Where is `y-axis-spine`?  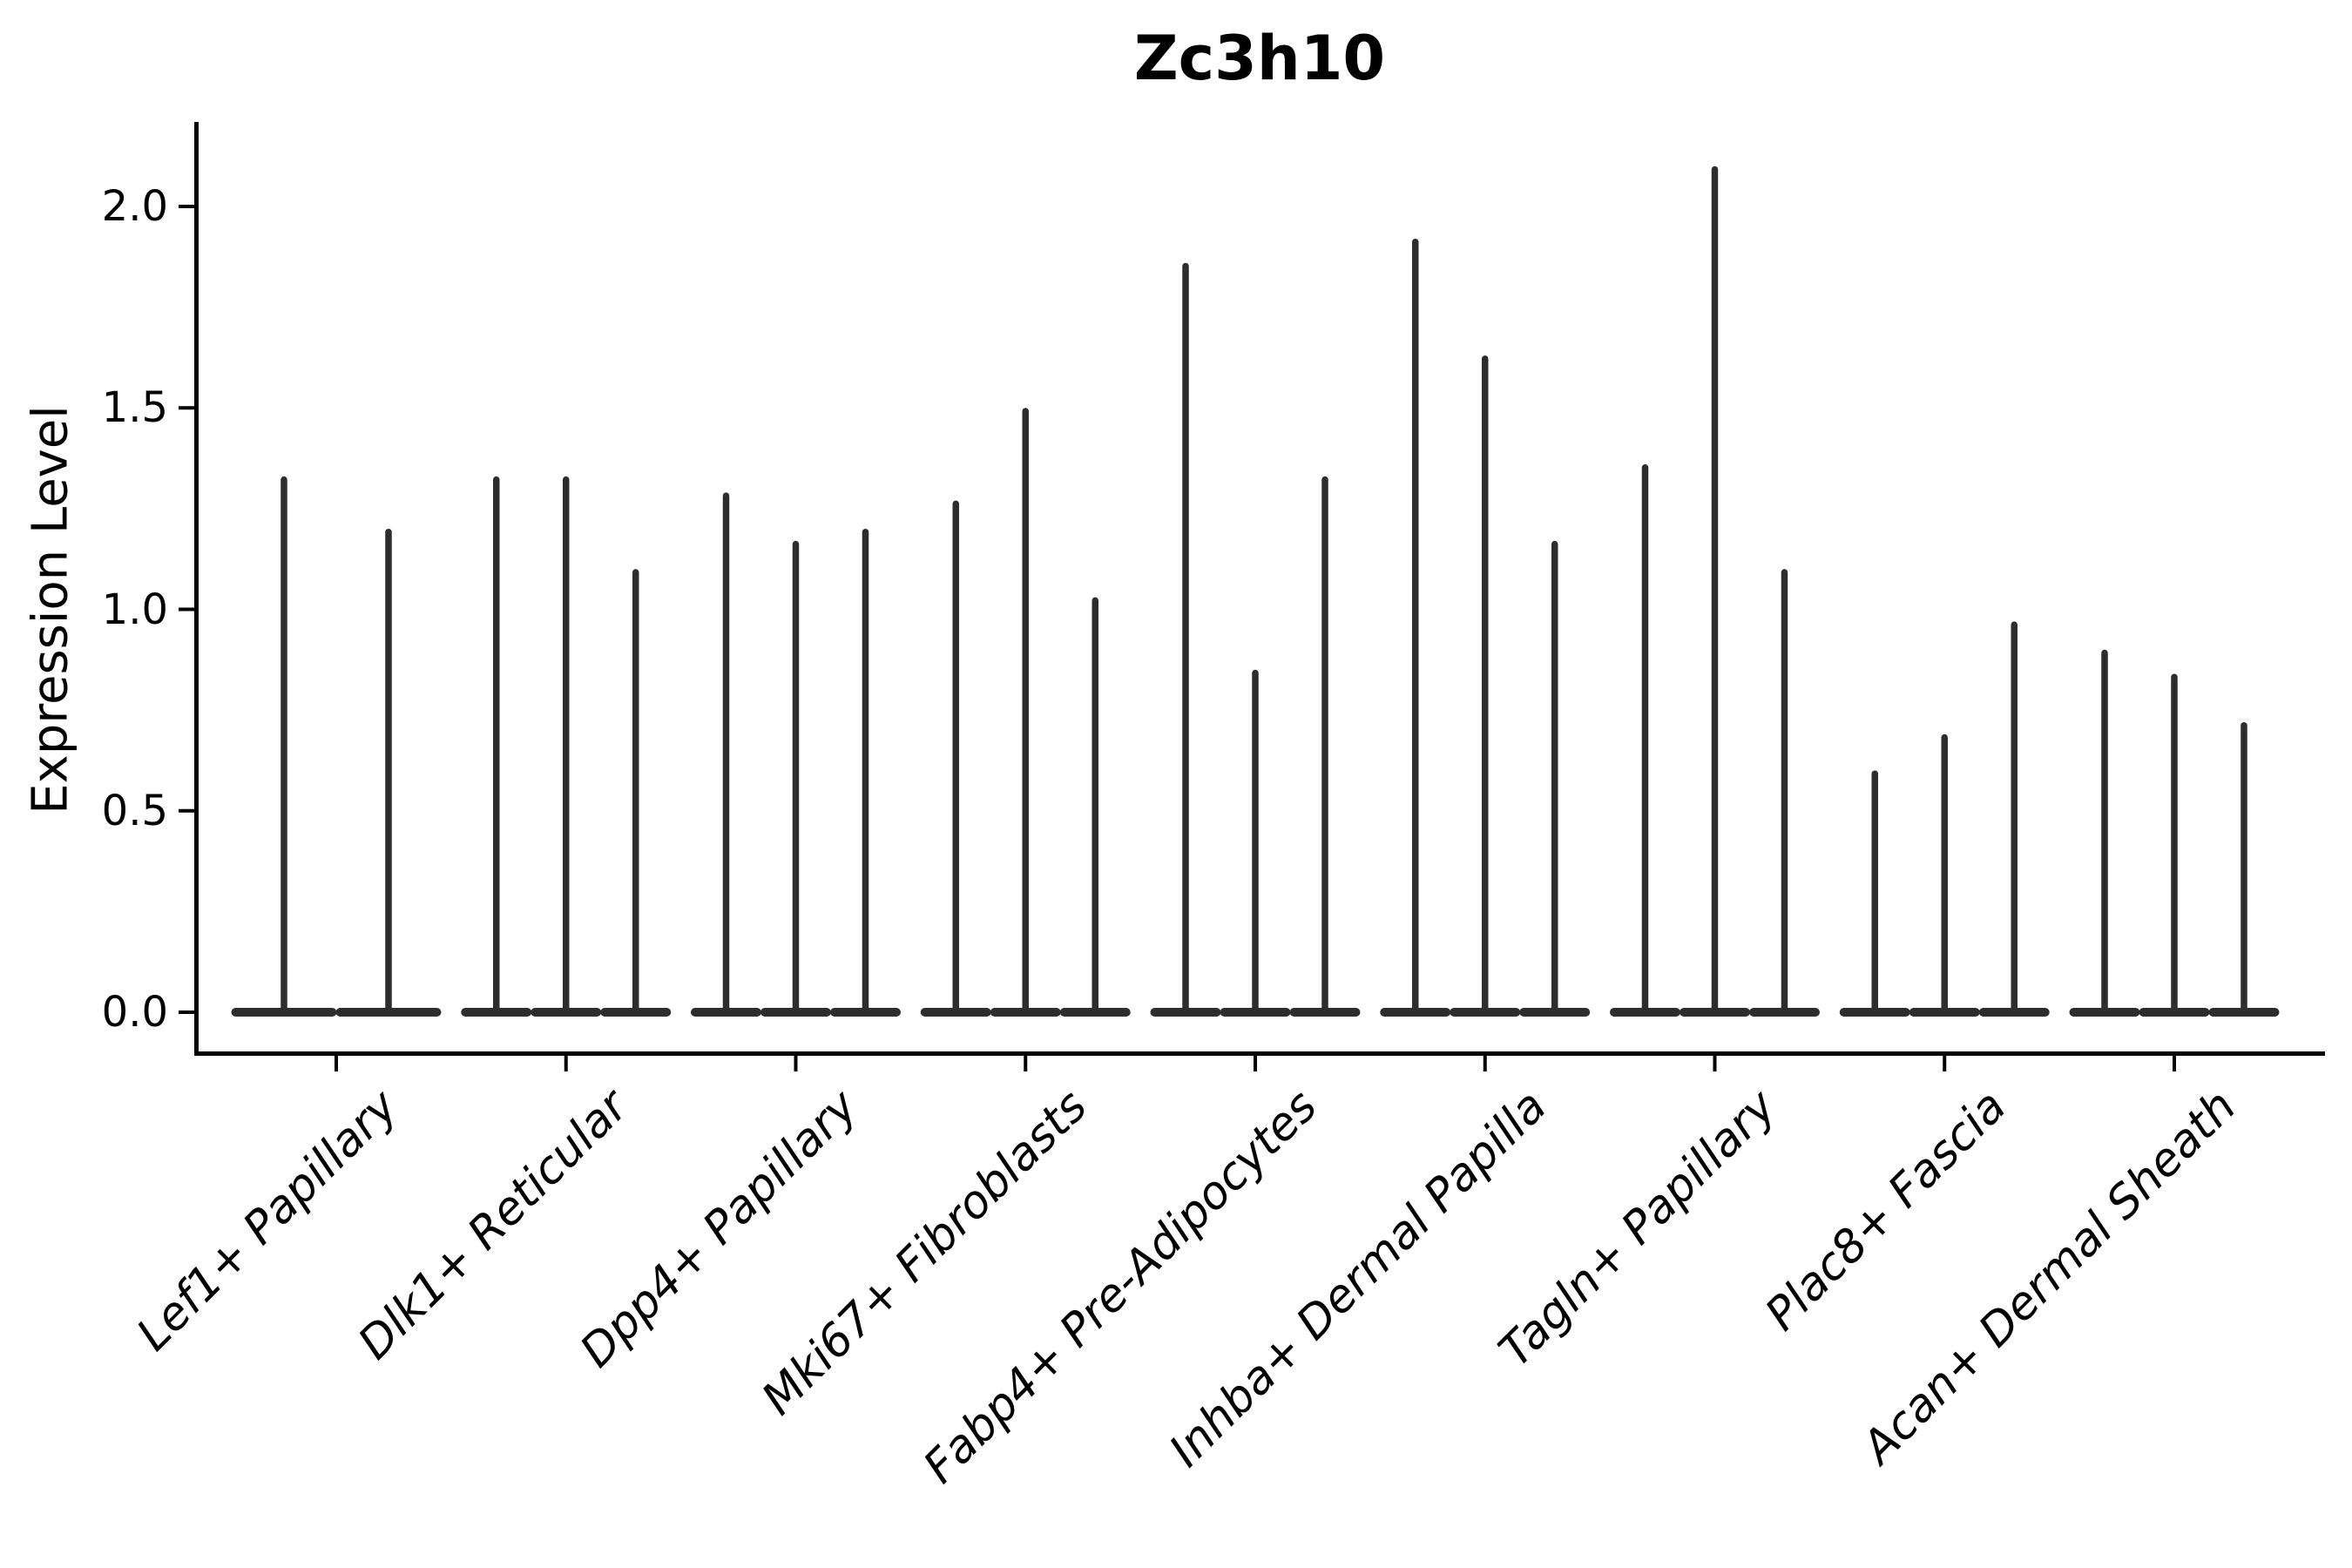
y-axis-spine is located at coordinates (196, 589).